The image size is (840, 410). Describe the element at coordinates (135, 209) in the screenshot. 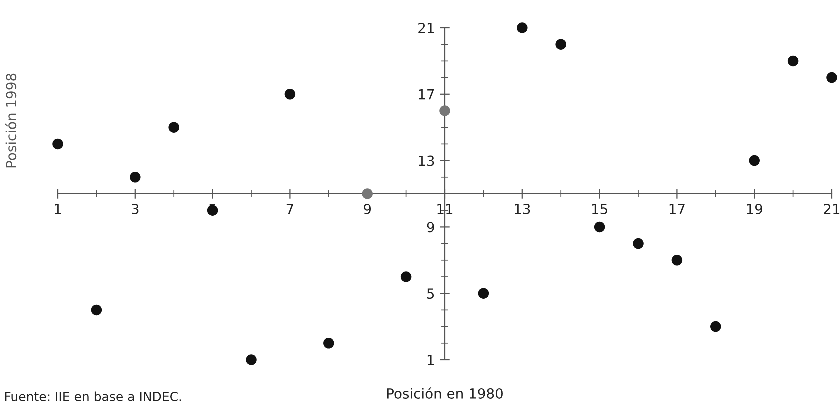

I see `x-tick-label: 3` at that location.